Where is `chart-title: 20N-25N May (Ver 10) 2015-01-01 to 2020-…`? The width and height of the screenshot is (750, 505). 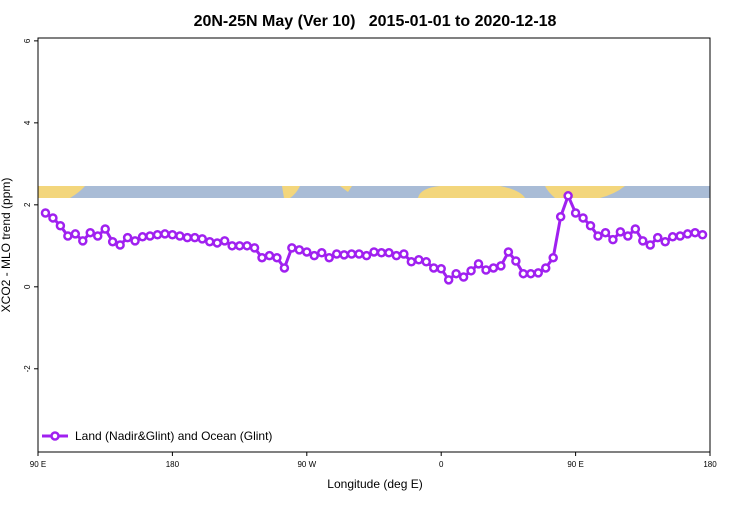
chart-title: 20N-25N May (Ver 10) 2015-01-01 to 2020-… is located at coordinates (375, 21).